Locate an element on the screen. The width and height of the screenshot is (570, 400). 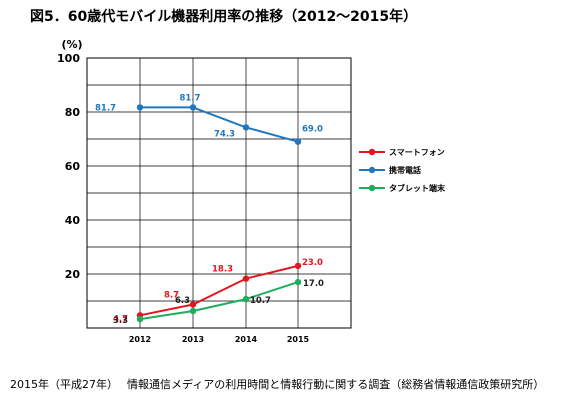
data-label: 8.7 is located at coordinates (171, 296).